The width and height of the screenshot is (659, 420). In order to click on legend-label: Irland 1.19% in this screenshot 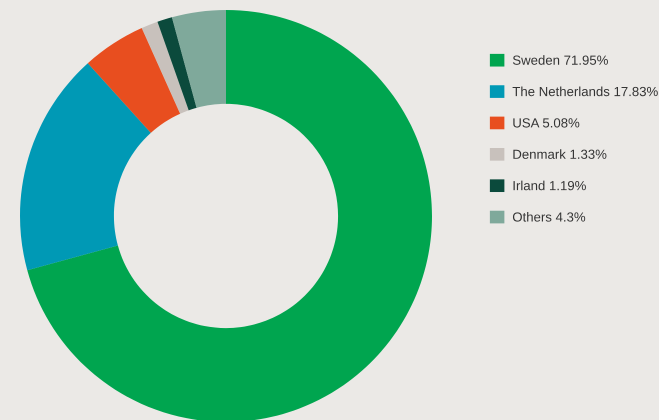, I will do `click(550, 185)`.